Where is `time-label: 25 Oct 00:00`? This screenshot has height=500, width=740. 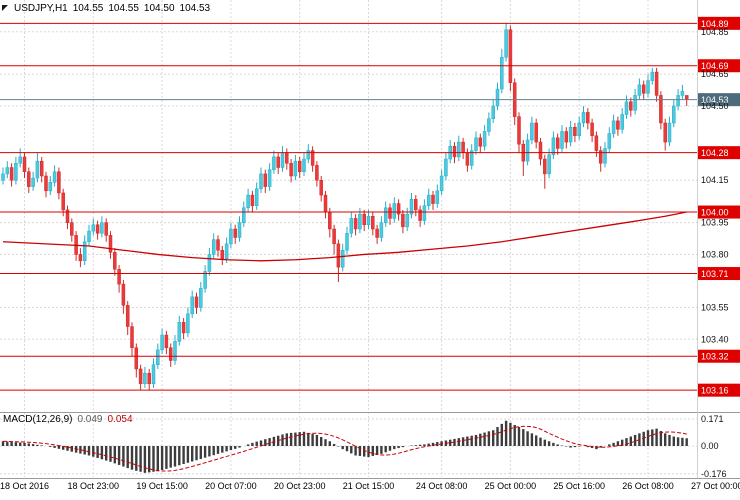
time-label: 25 Oct 00:00 is located at coordinates (510, 486).